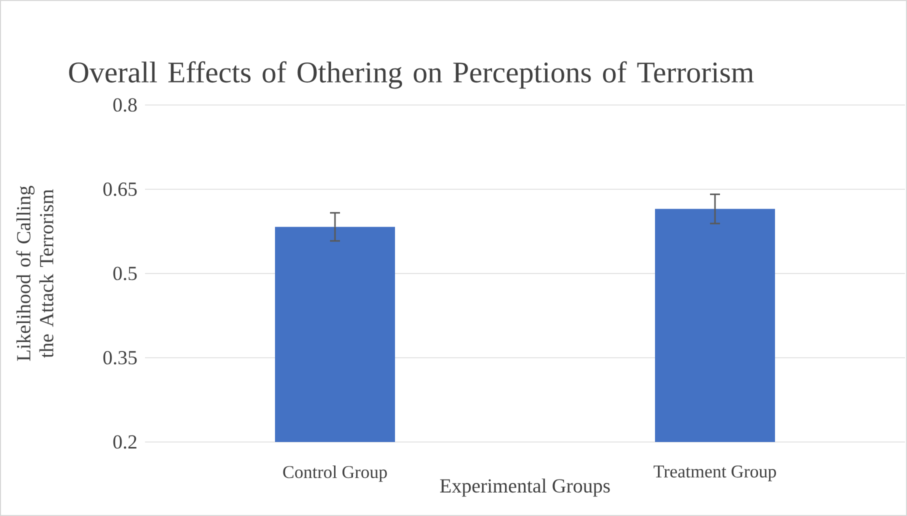  I want to click on y-tick-label: 0.5, so click(125, 273).